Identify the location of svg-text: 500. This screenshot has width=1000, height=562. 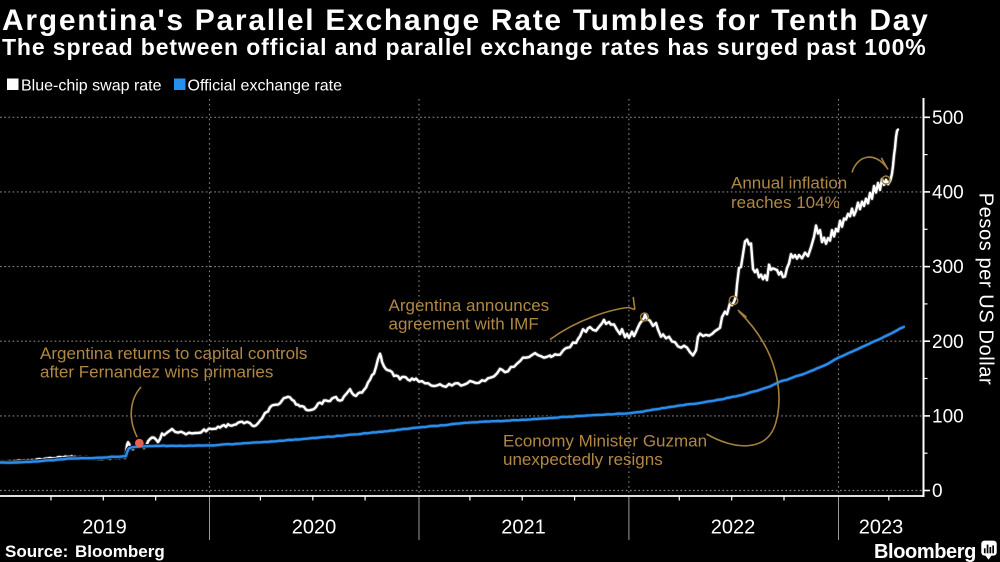
(948, 118).